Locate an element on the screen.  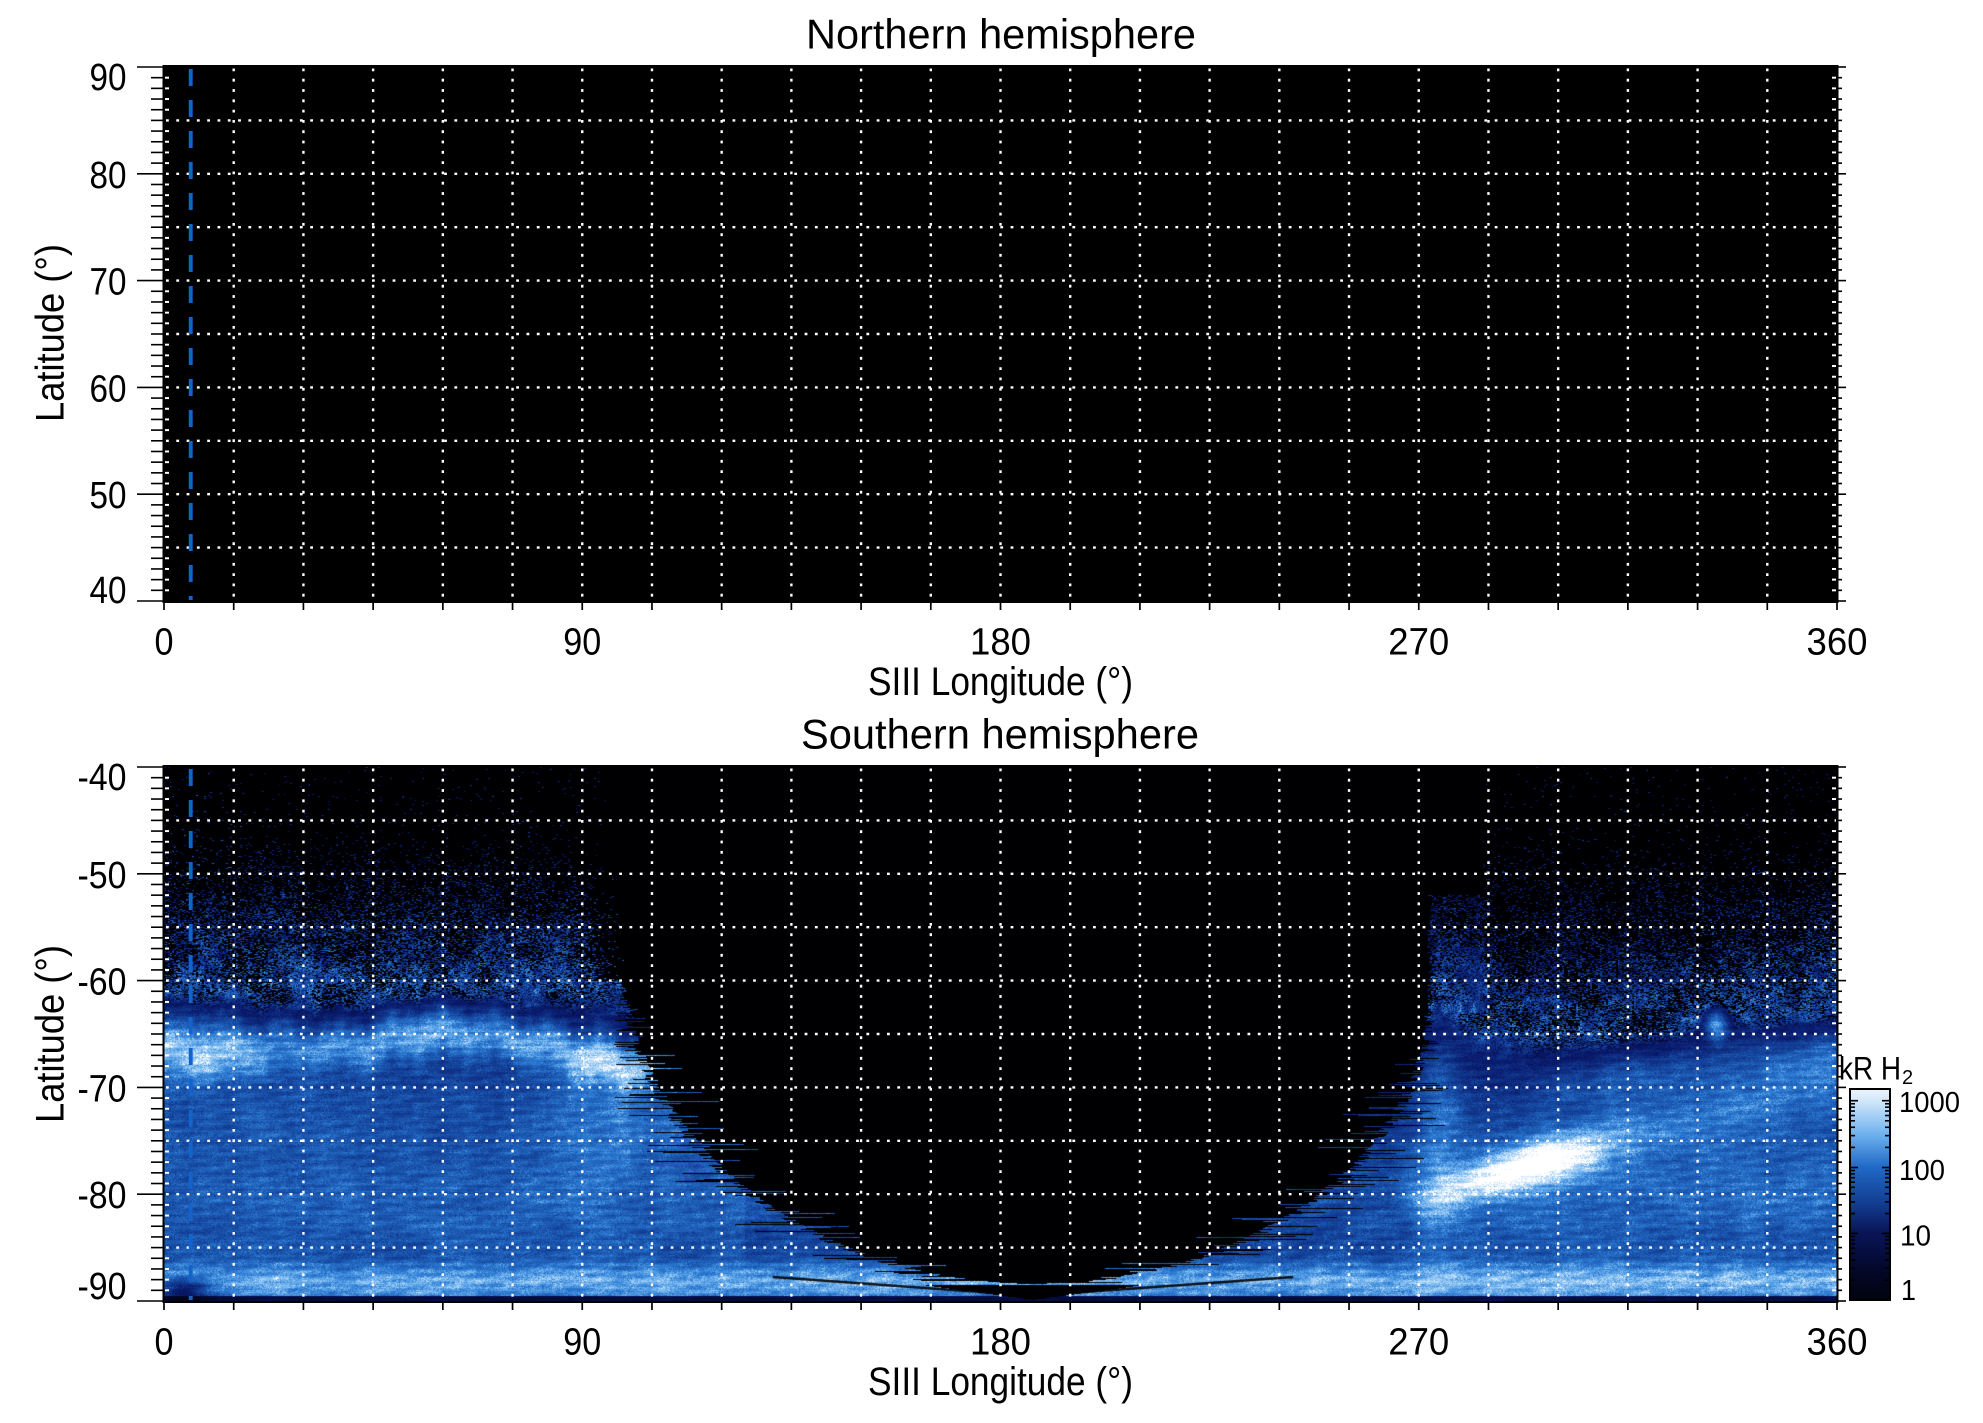
svg-text: Southern hemisphere is located at coordinates (1000, 734).